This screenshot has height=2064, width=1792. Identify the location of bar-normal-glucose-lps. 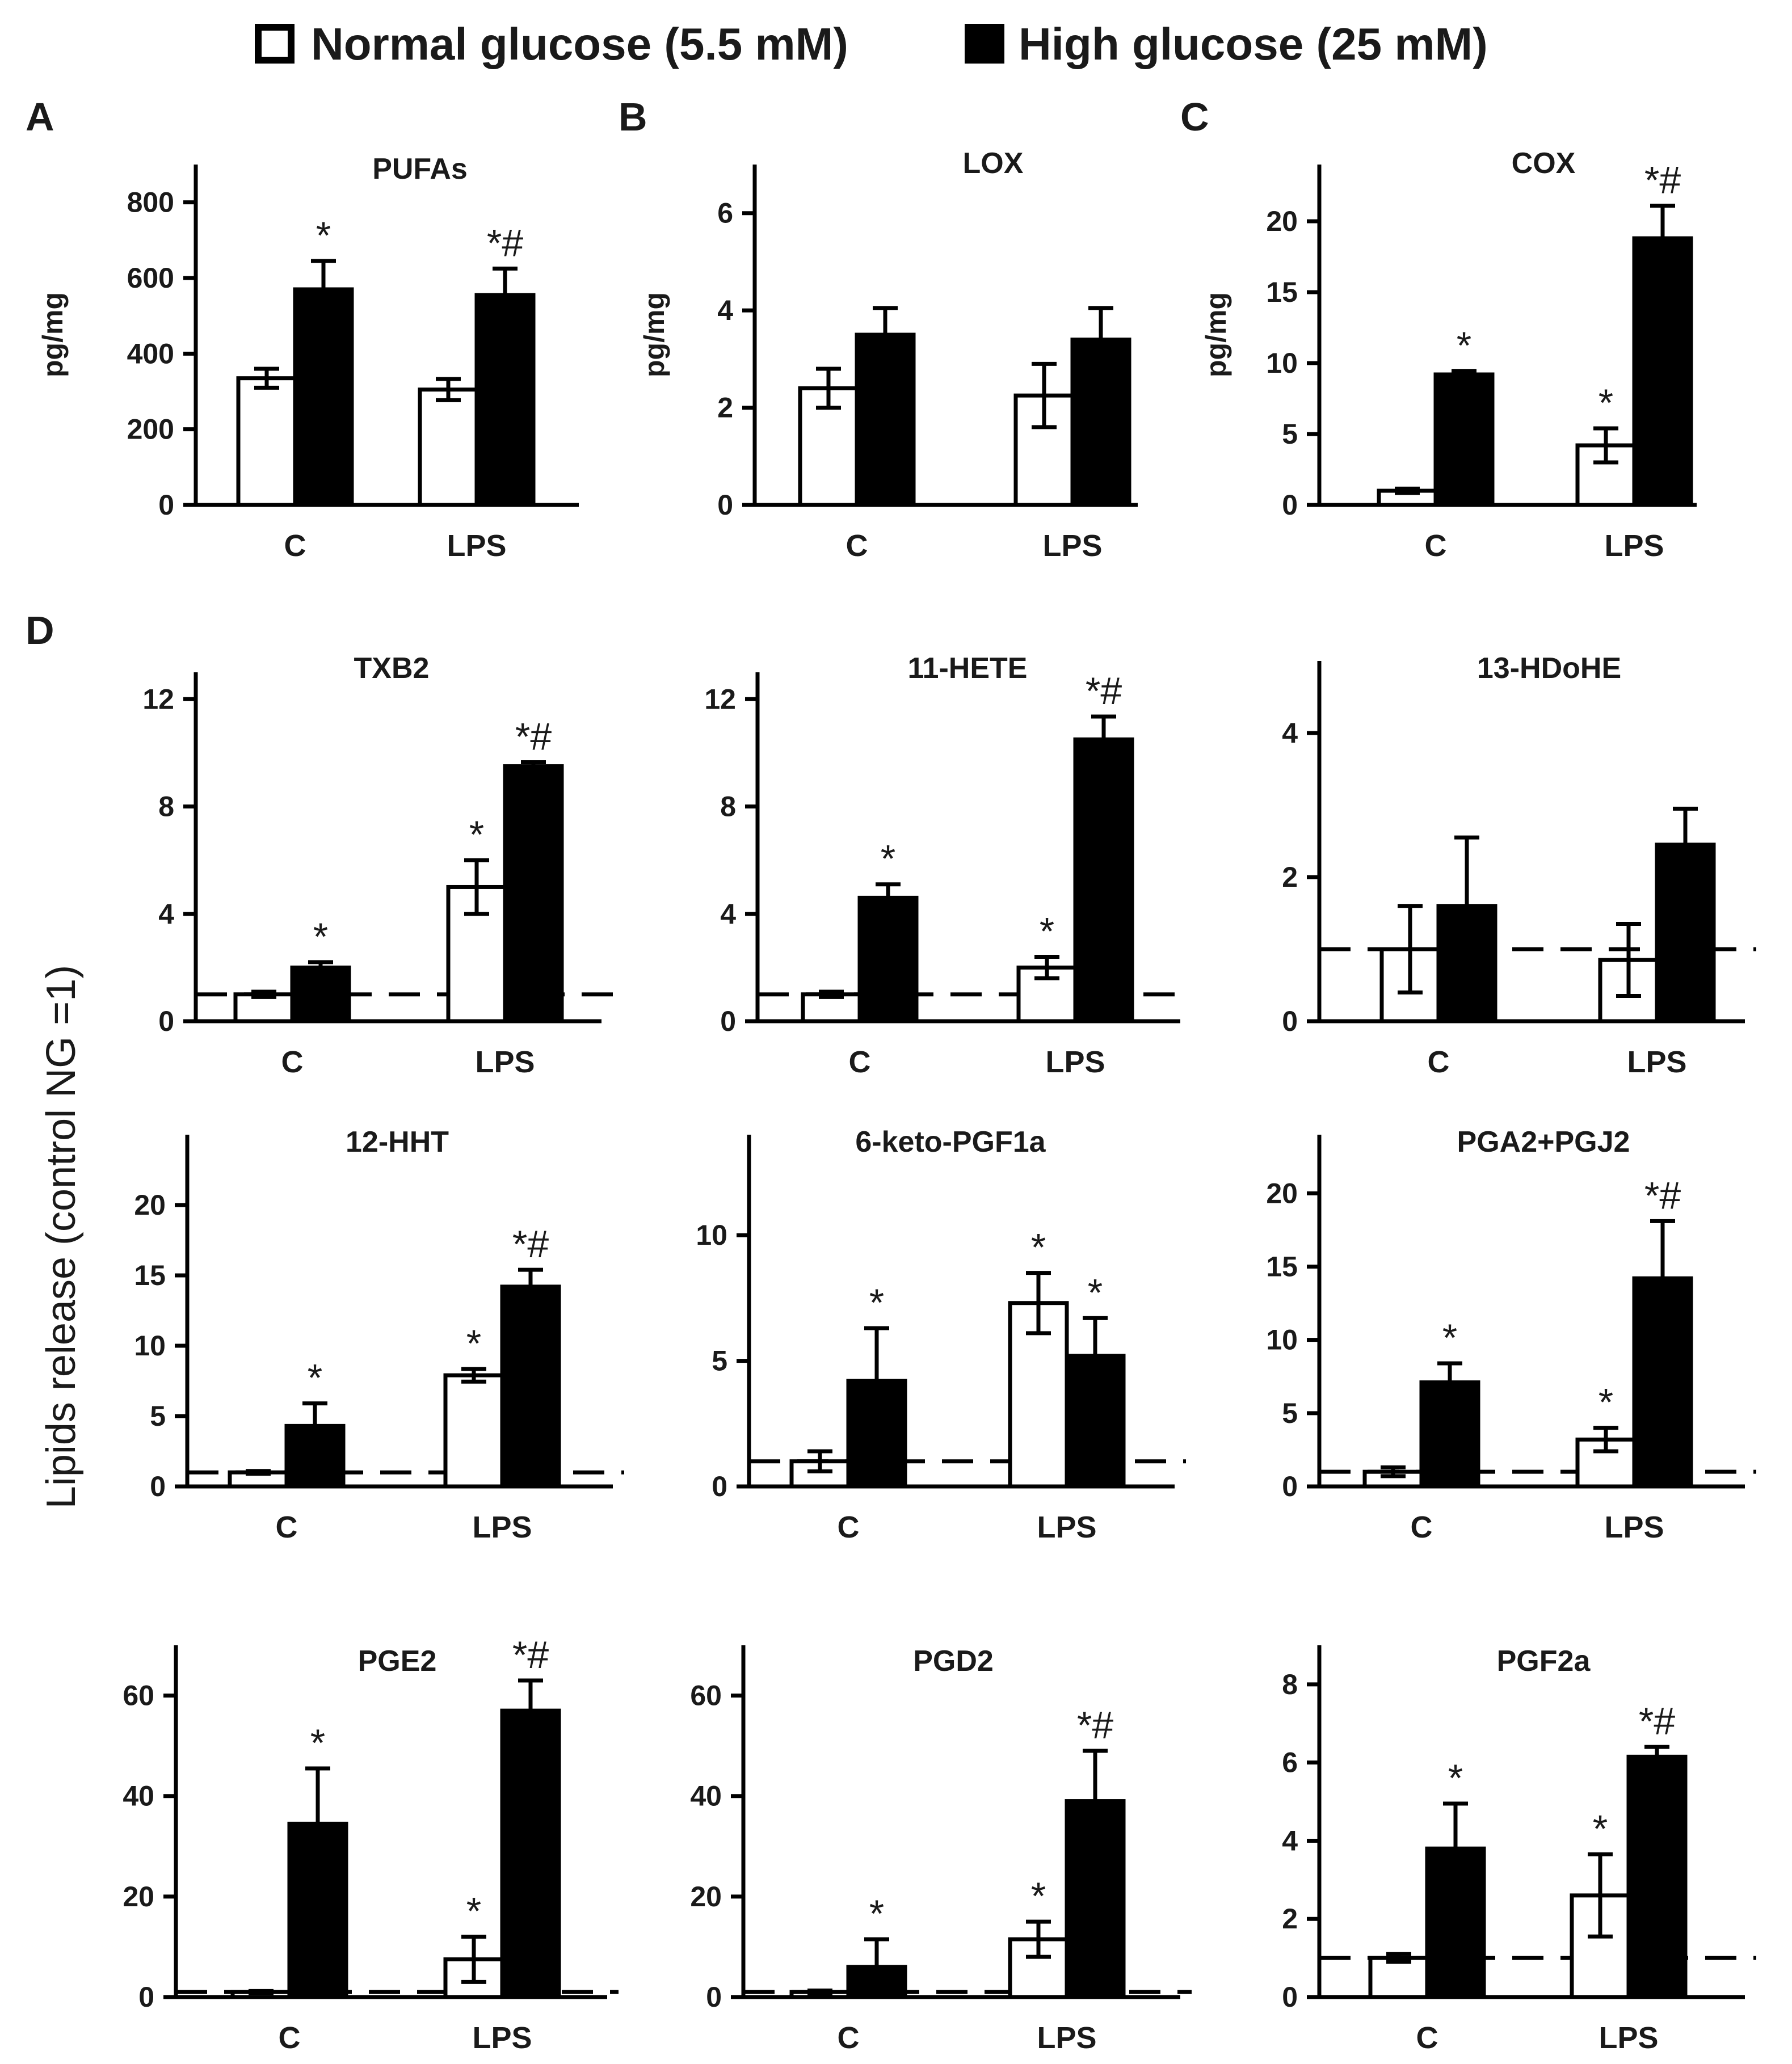
(474, 1431).